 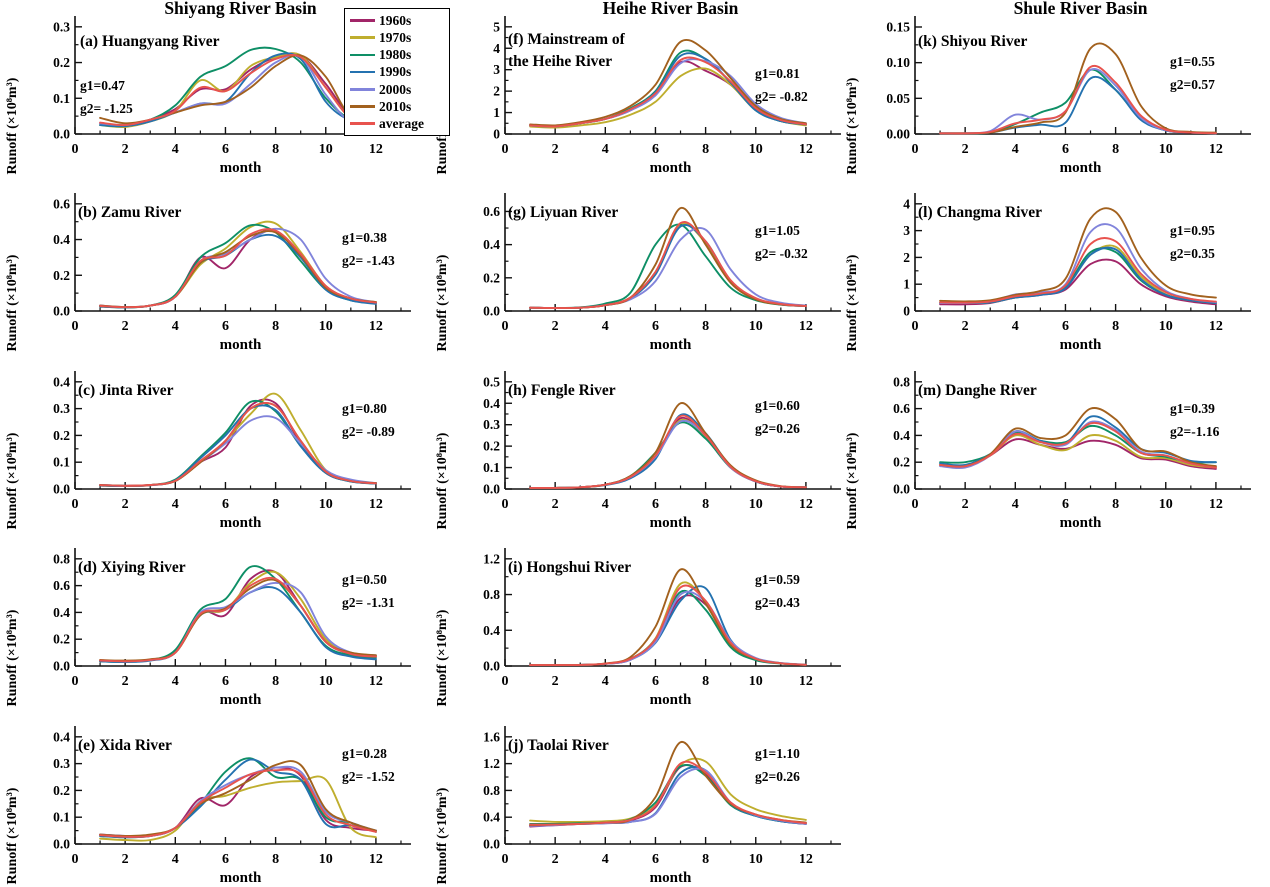 I want to click on g2-annotation-h: g2=0.26, so click(x=777, y=428).